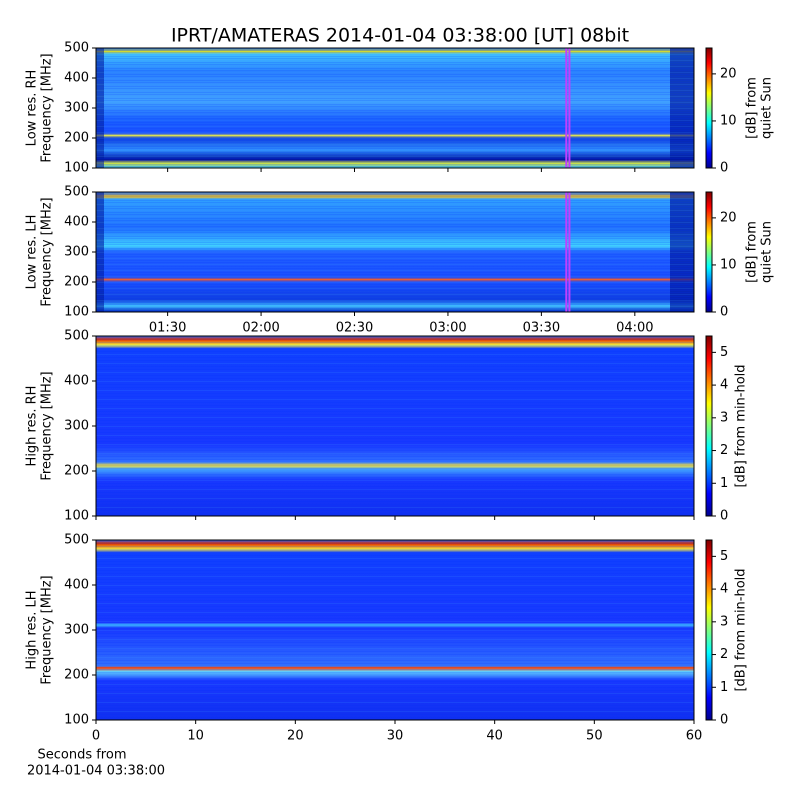  Describe the element at coordinates (32, 108) in the screenshot. I see `y-axis-label: Low res. RH` at that location.